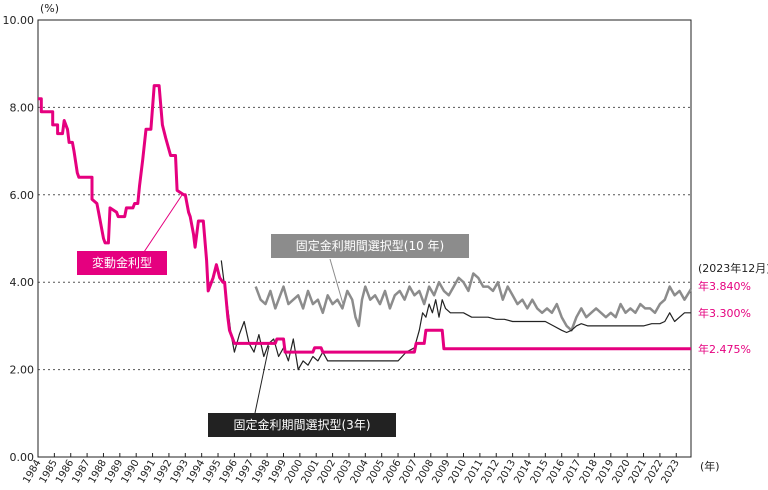  I want to click on legend-box-variable, so click(122, 263).